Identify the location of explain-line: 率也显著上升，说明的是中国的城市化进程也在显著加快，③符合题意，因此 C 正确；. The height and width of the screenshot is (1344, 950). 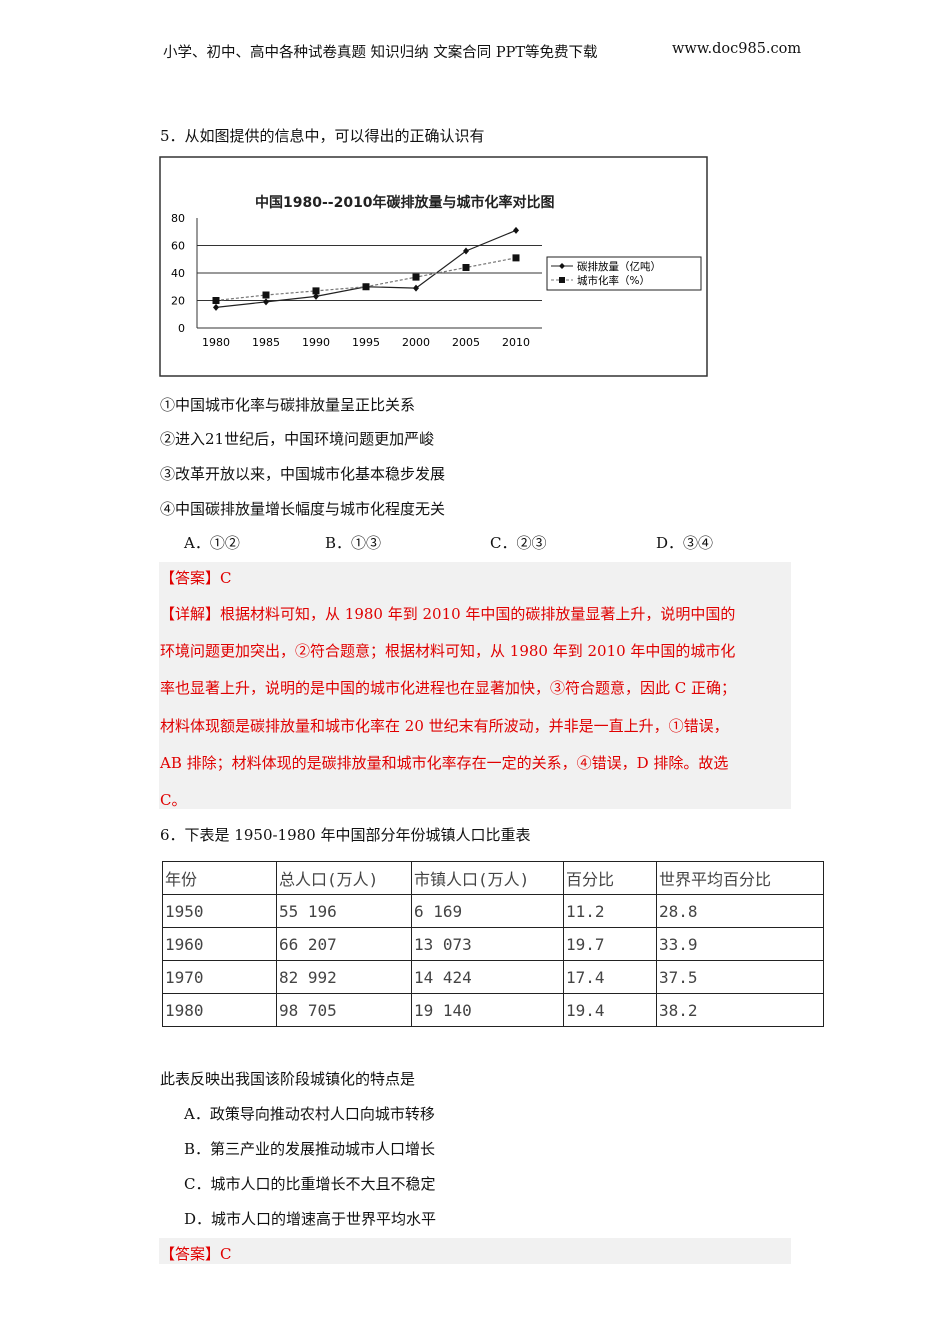
(448, 688).